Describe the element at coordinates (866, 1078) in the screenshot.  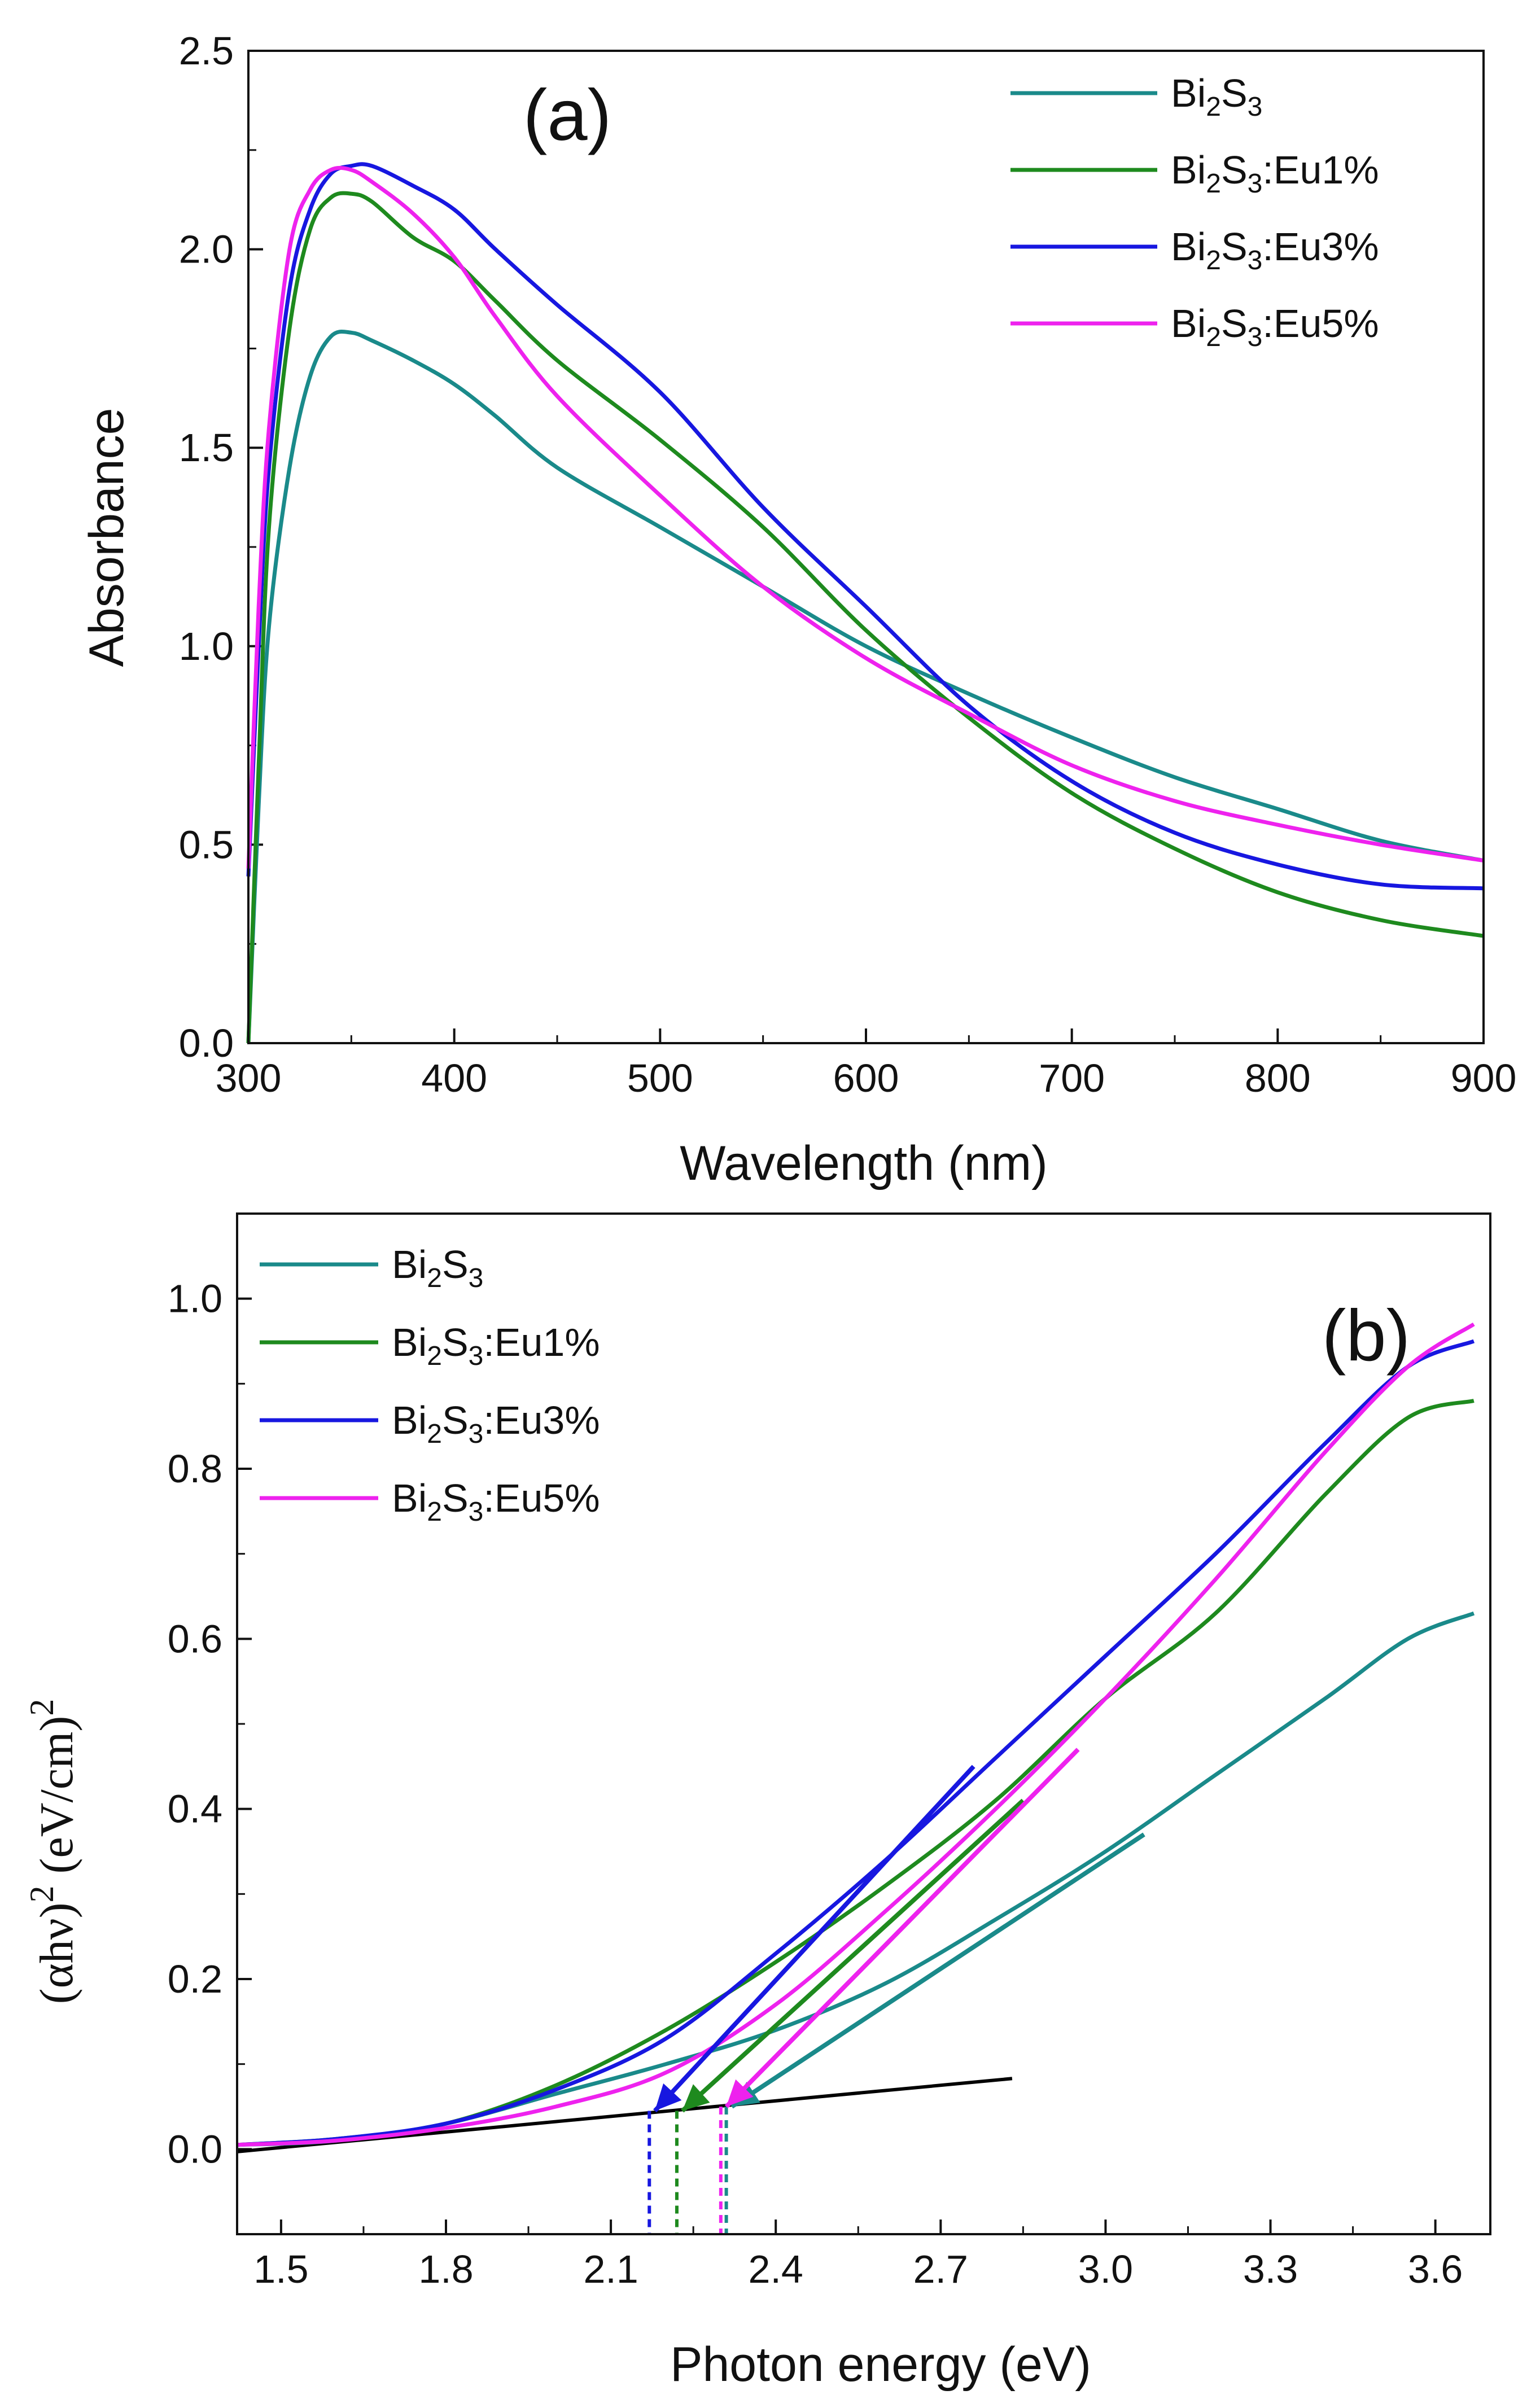
I see `panel-a-x-tick-label: 600` at that location.